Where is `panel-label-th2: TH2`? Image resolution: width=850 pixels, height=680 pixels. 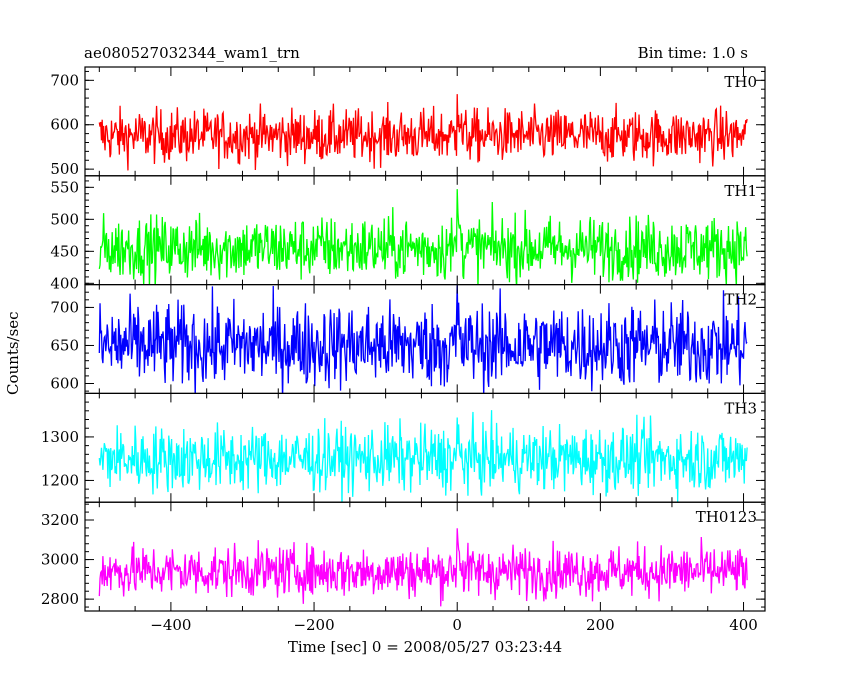
panel-label-th2: TH2 is located at coordinates (740, 300).